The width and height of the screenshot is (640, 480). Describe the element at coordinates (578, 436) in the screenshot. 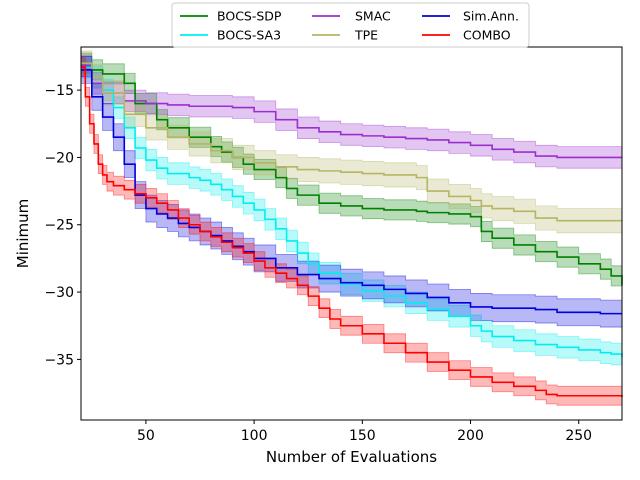

I see `x-tick-label: 250` at that location.